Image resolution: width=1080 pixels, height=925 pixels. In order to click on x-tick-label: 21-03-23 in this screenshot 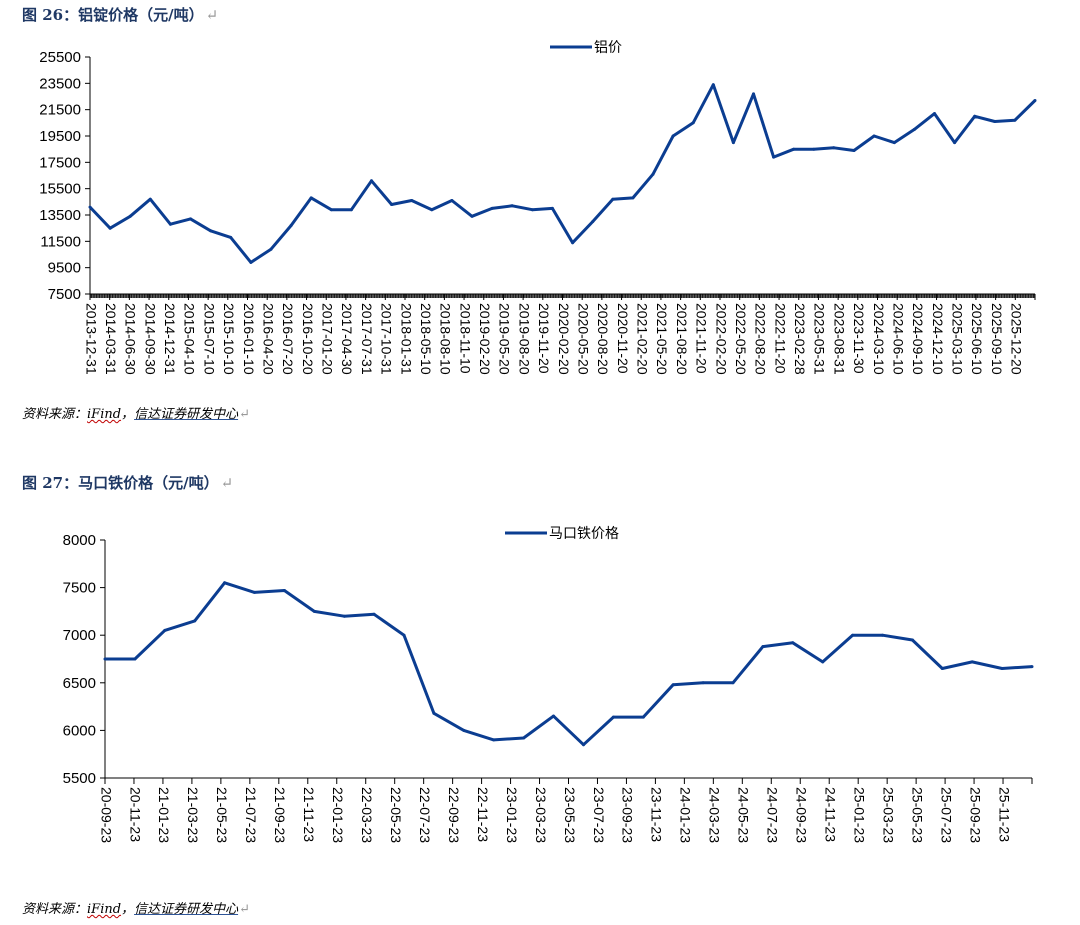, I will do `click(193, 815)`.